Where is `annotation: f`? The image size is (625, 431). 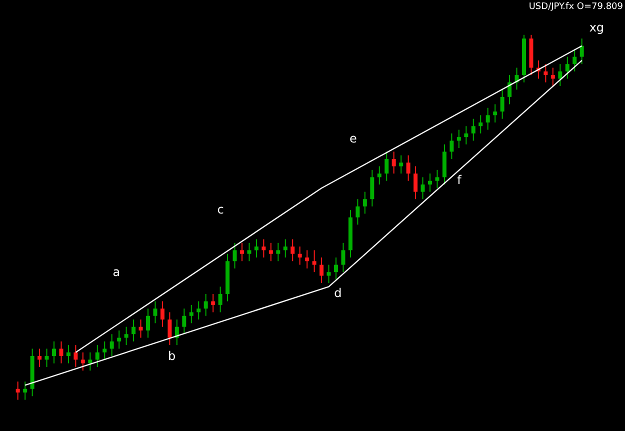 annotation: f is located at coordinates (459, 180).